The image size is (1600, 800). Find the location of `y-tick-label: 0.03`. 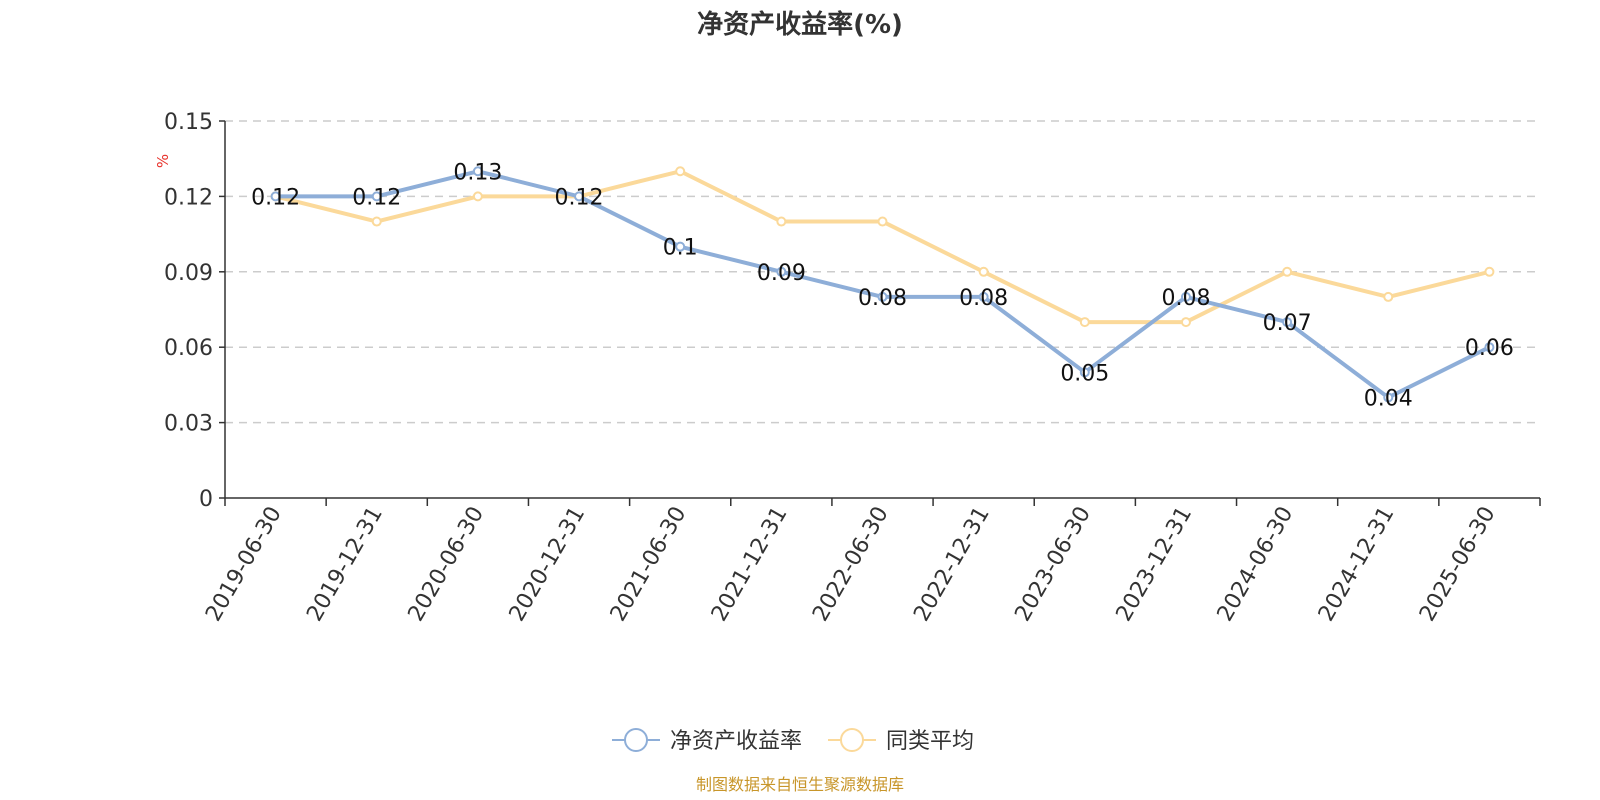

y-tick-label: 0.03 is located at coordinates (188, 424).